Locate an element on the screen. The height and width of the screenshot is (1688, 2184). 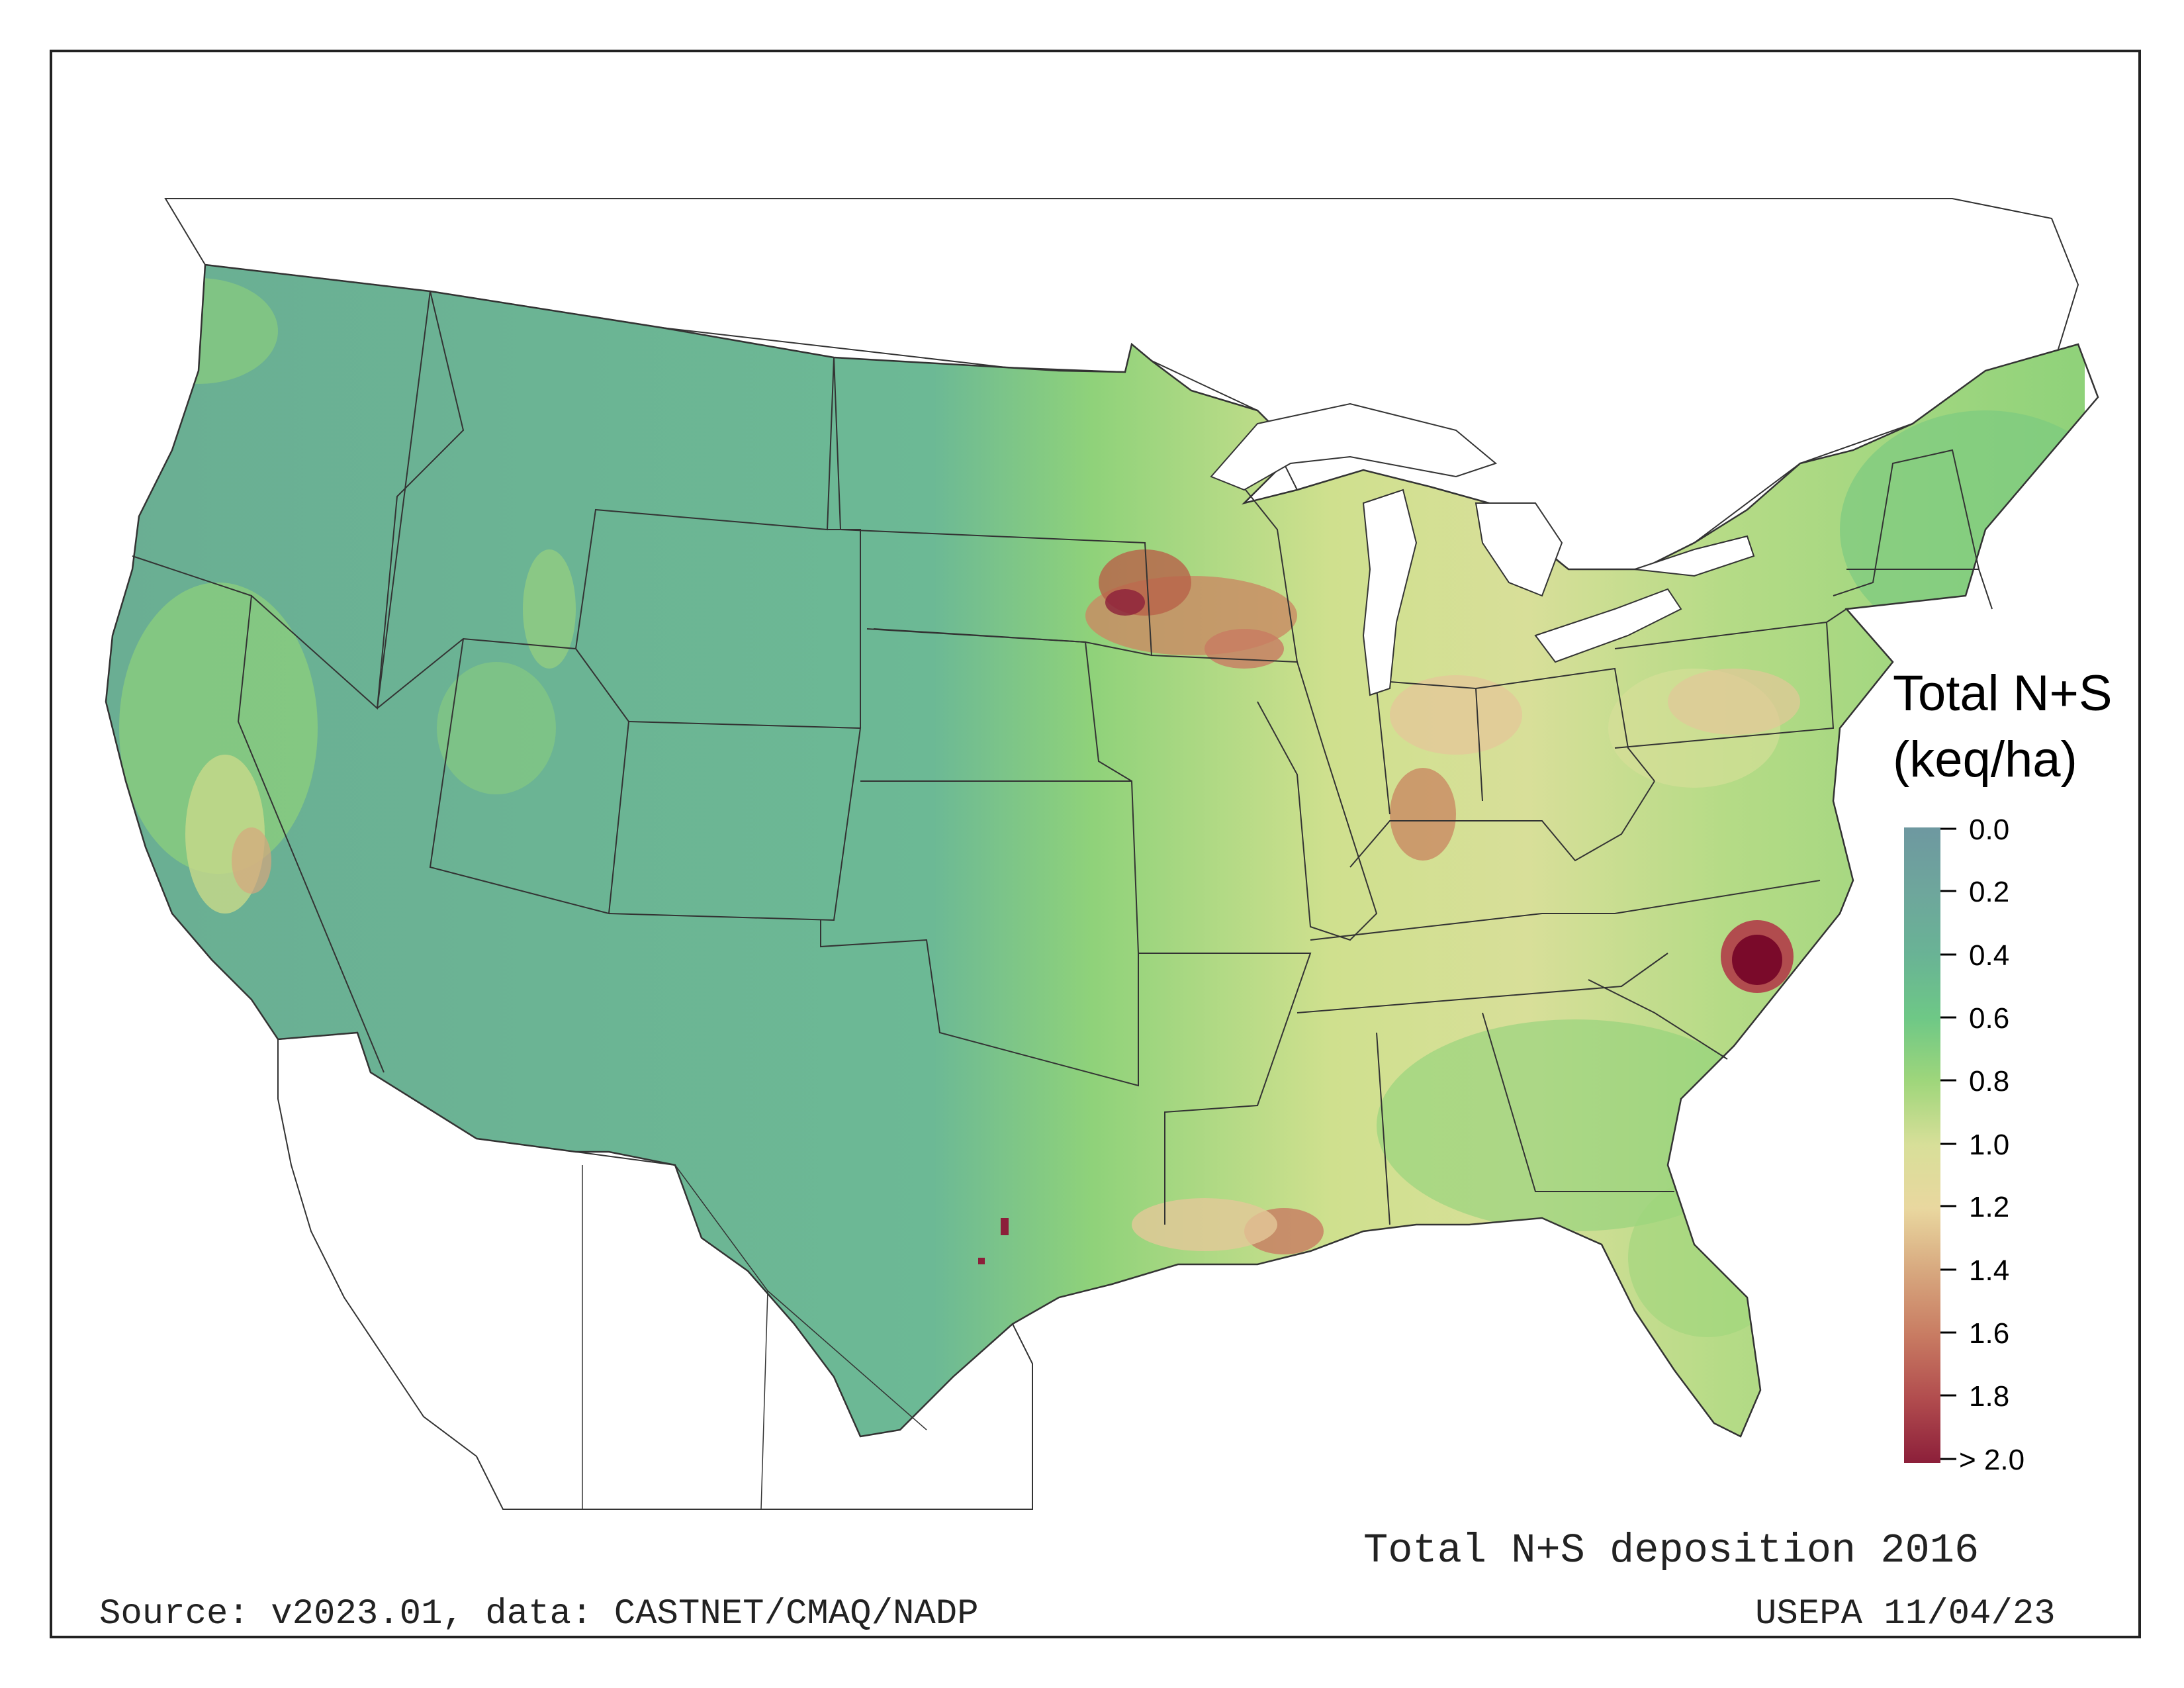
legend-tick-label: 1.4 is located at coordinates (1989, 1270).